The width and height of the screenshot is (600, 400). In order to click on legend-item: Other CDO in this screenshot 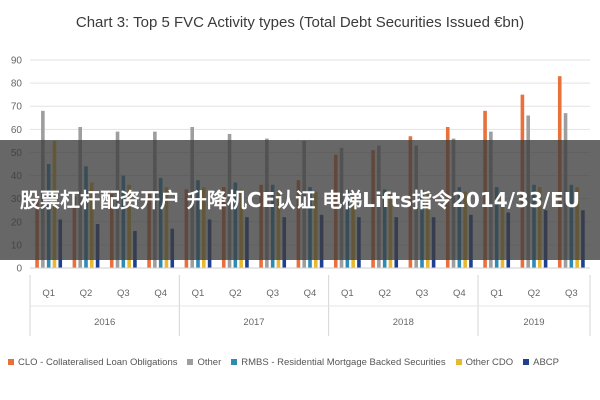, I will do `click(484, 362)`.